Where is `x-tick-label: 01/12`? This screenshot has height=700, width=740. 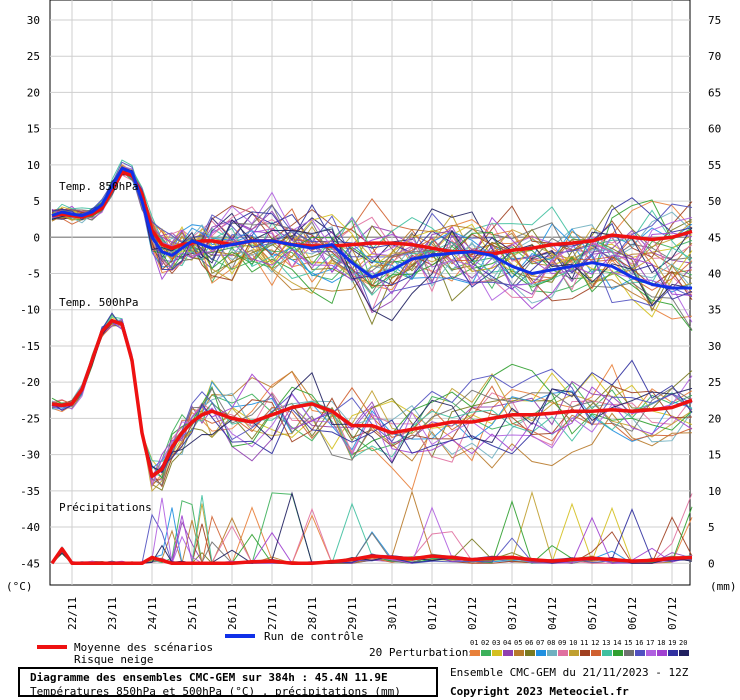
x-tick-label: 01/12 is located at coordinates (432, 613).